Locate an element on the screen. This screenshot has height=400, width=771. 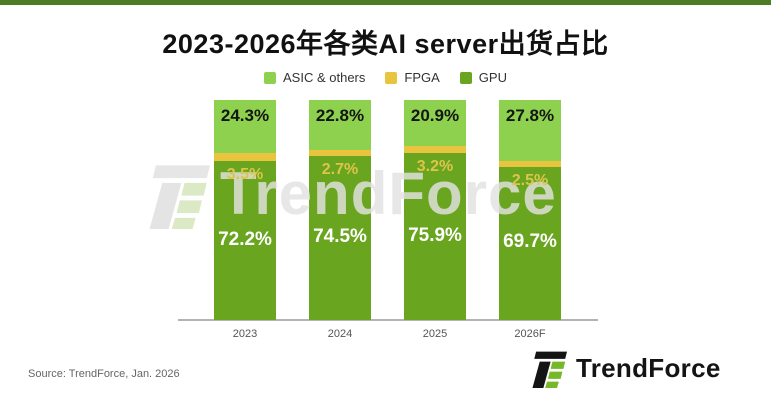
legend-item-fpga: FPGA is located at coordinates (412, 77).